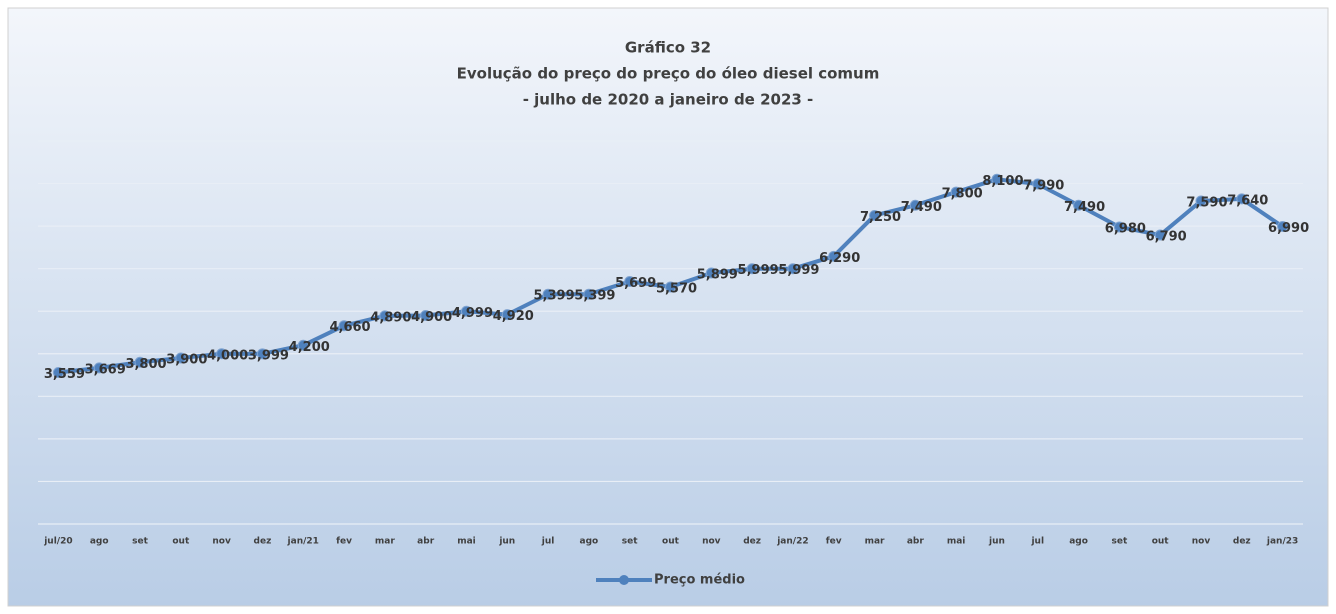 This screenshot has width=1336, height=614. I want to click on data-label: 3,900, so click(186, 360).